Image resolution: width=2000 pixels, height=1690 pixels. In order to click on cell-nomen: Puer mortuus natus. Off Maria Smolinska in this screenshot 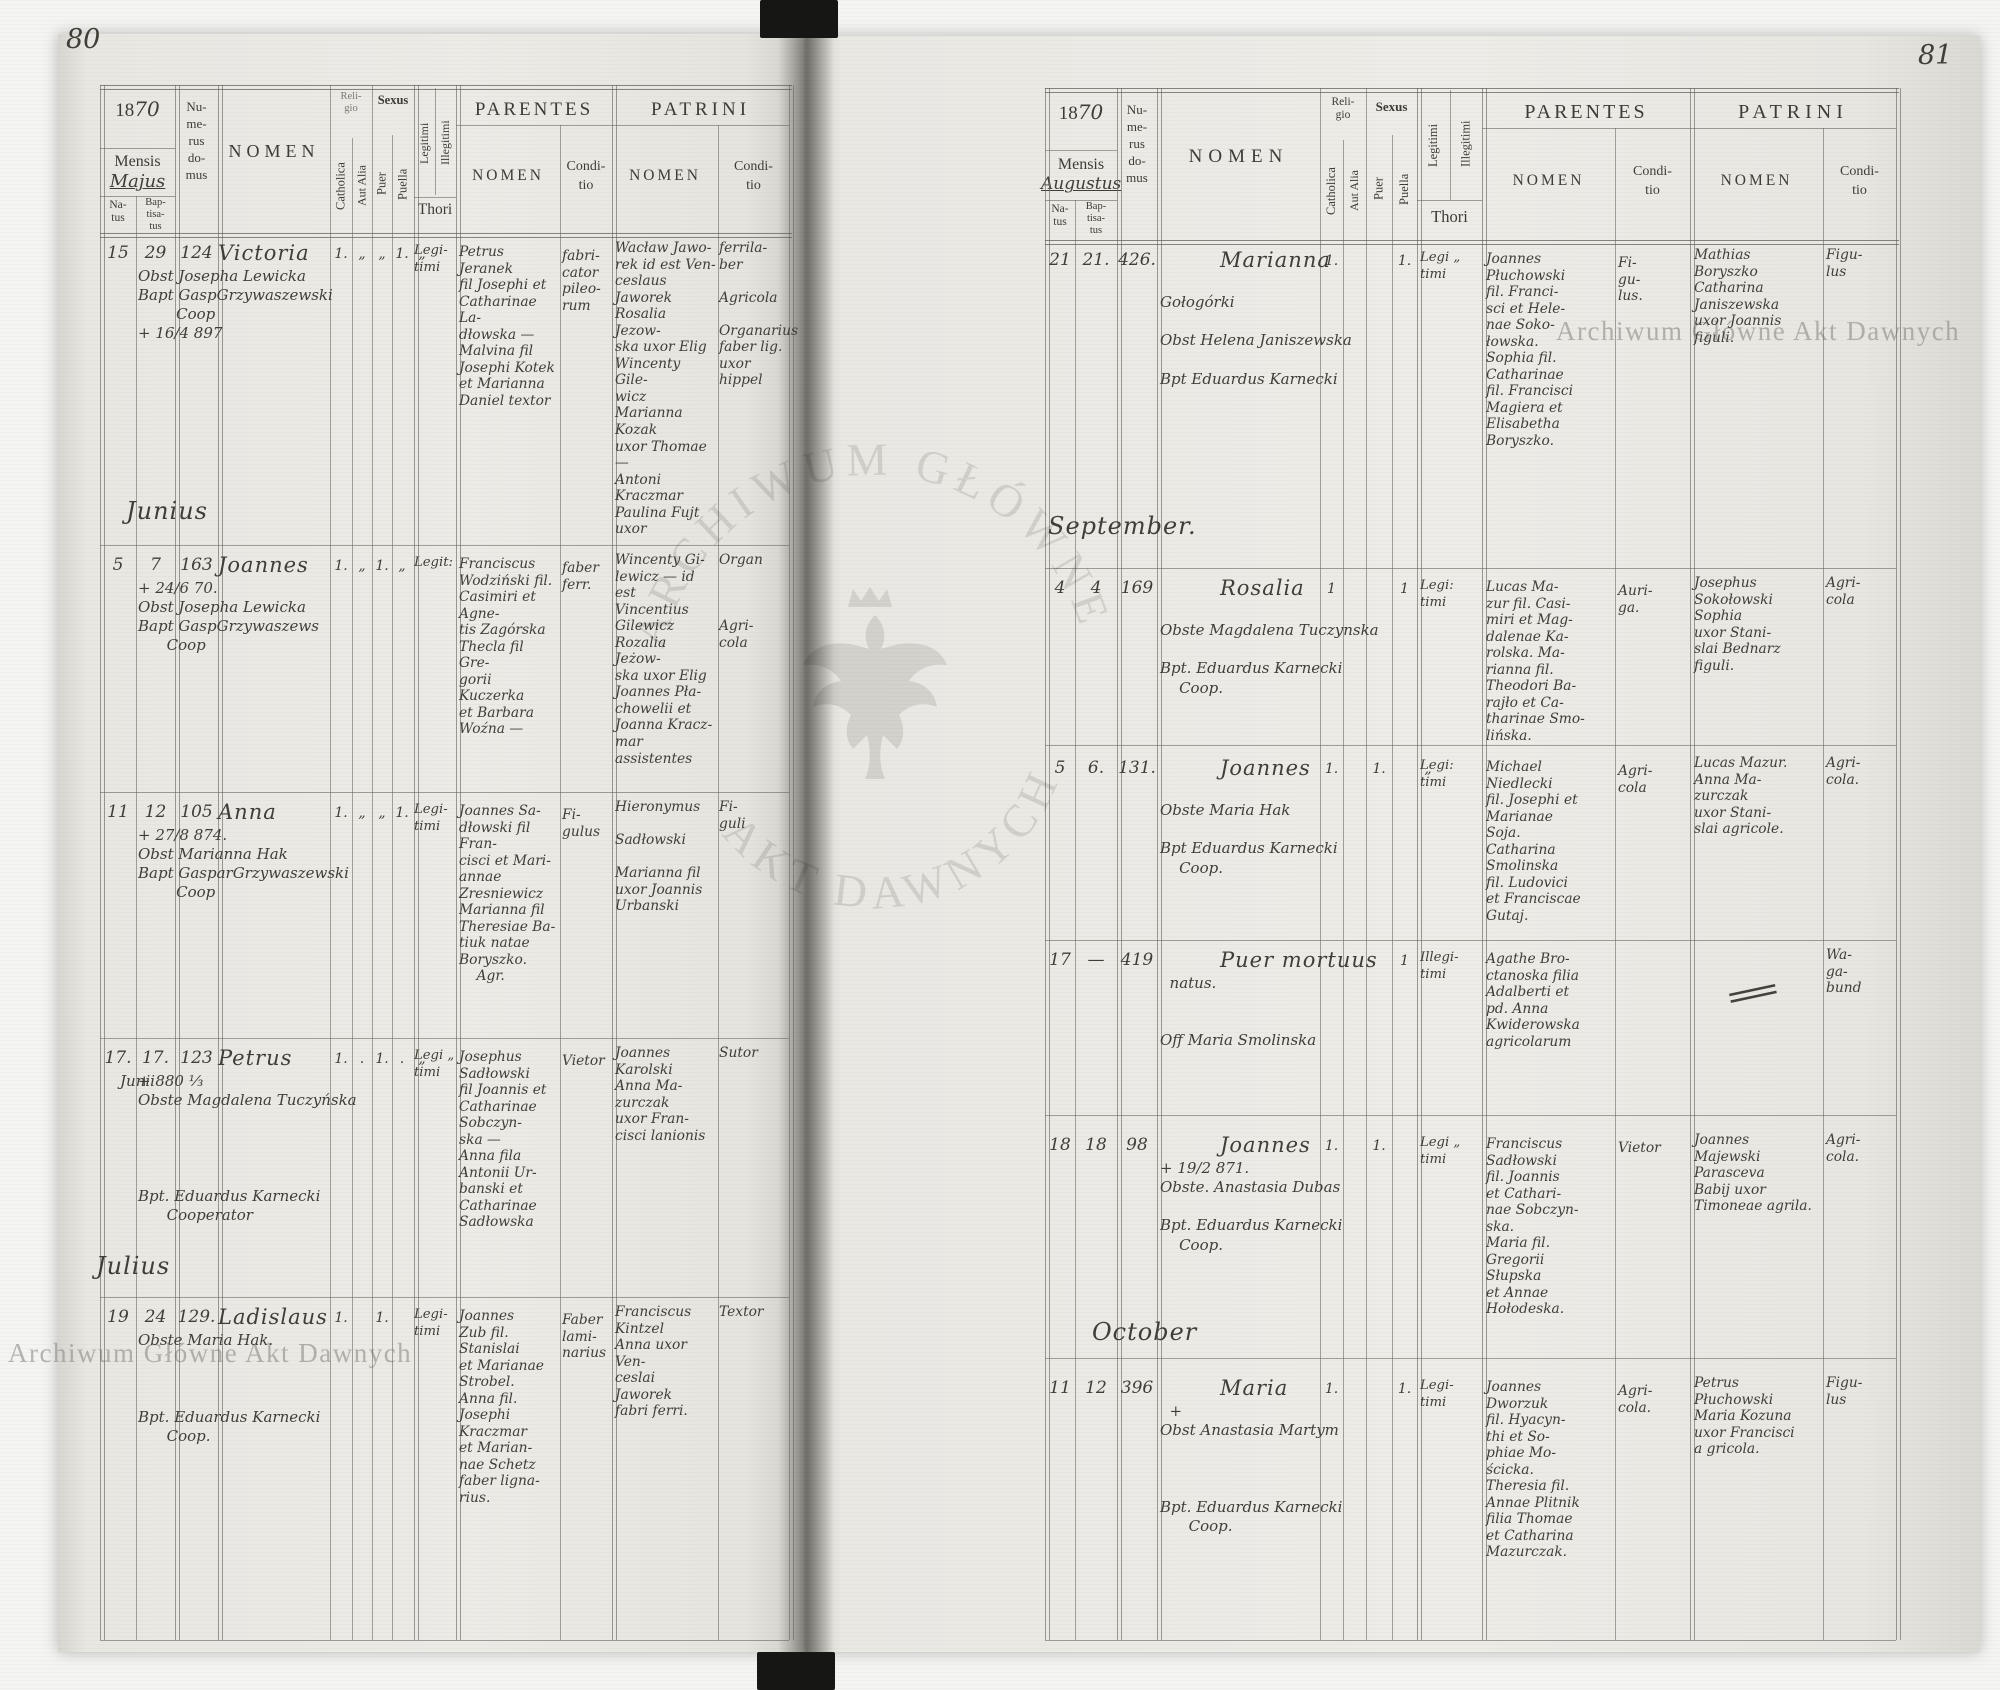, I will do `click(1269, 999)`.